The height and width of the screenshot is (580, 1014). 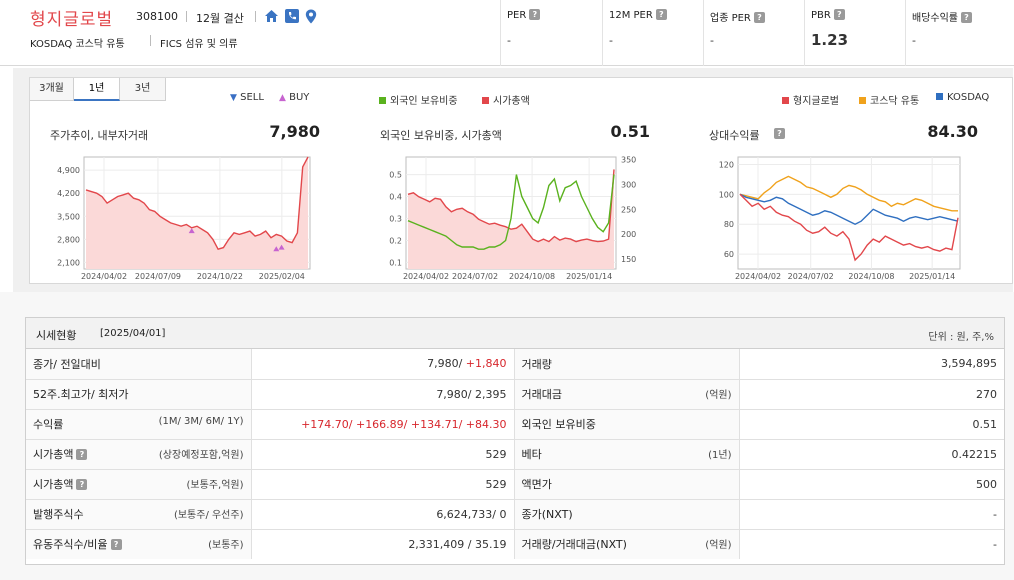 I want to click on price-change: +1,840, so click(x=486, y=364).